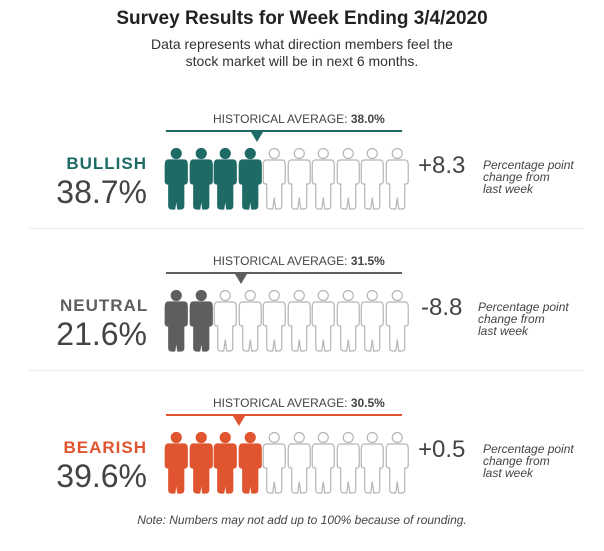 The height and width of the screenshot is (551, 604). I want to click on category-percentage: 39.6%, so click(101, 476).